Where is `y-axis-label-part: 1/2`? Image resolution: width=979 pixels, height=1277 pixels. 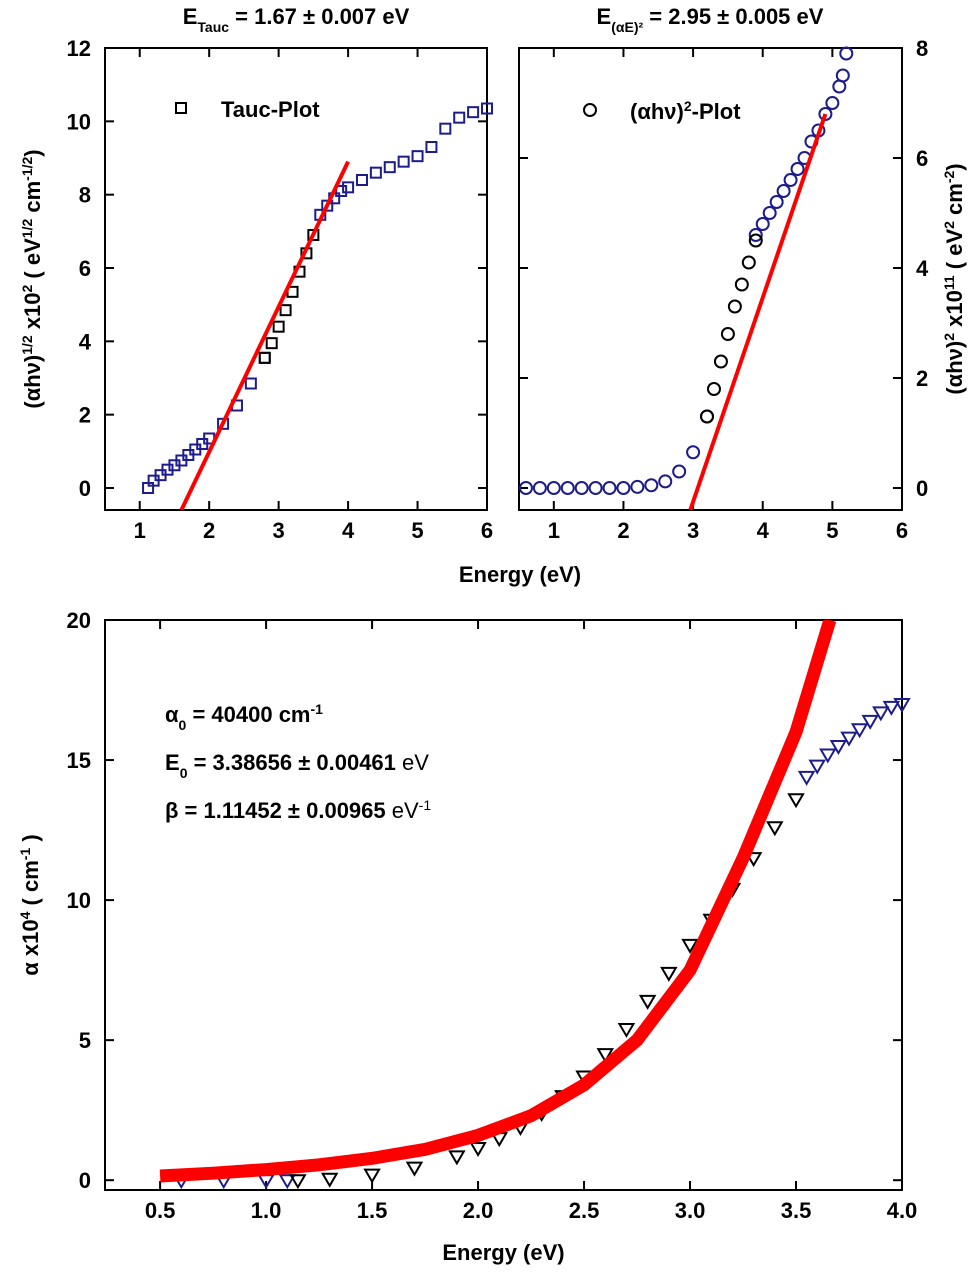
y-axis-label-part: 1/2 is located at coordinates (27, 229).